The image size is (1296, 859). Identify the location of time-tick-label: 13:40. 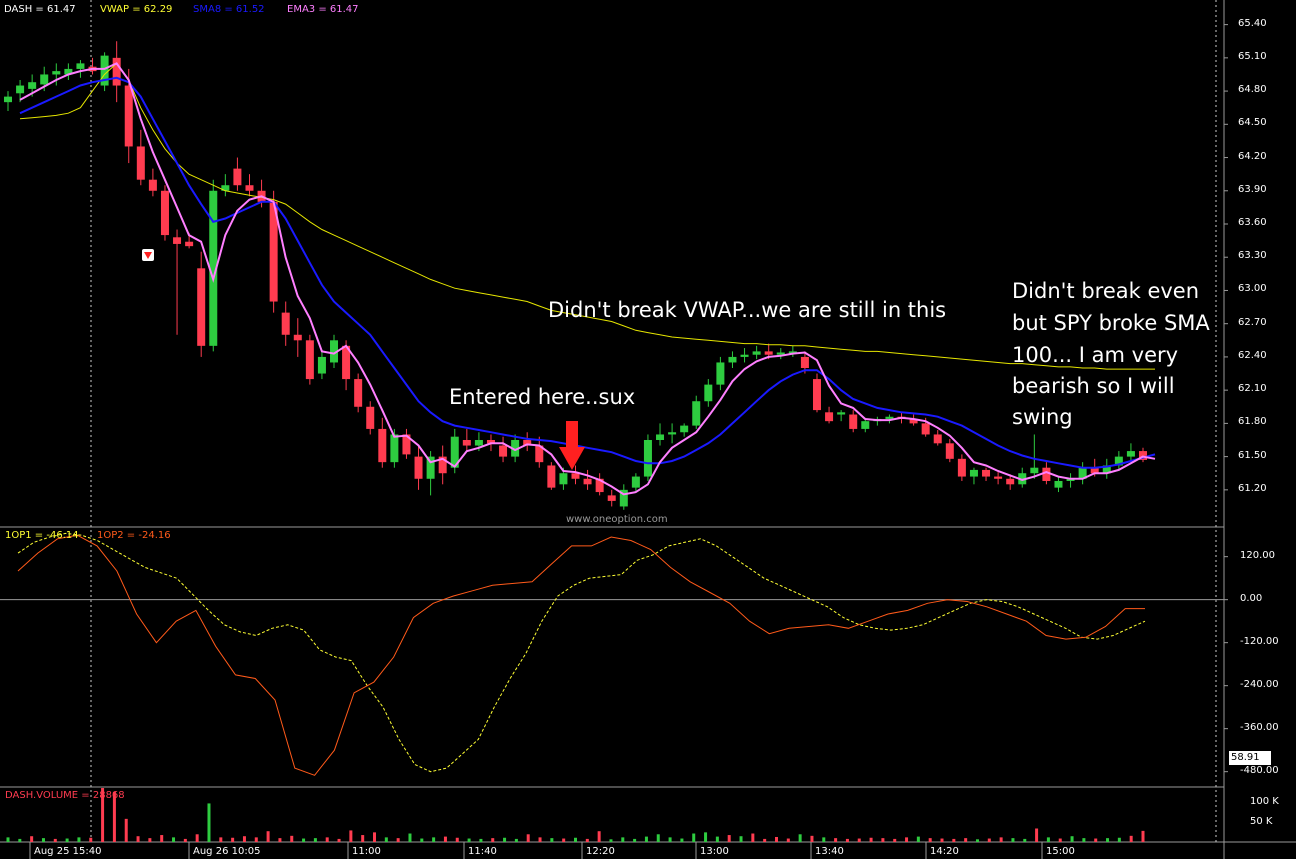
(829, 851).